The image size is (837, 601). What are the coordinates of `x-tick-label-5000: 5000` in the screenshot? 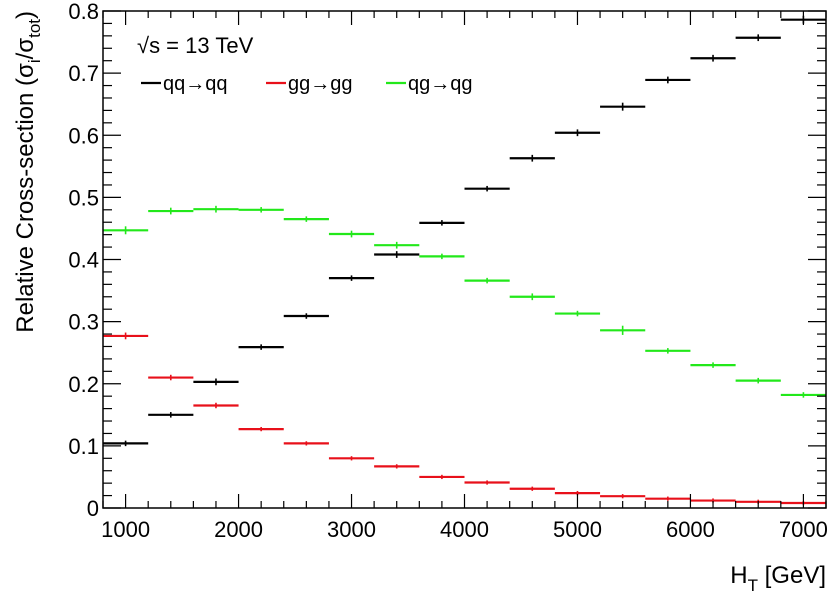 It's located at (577, 529).